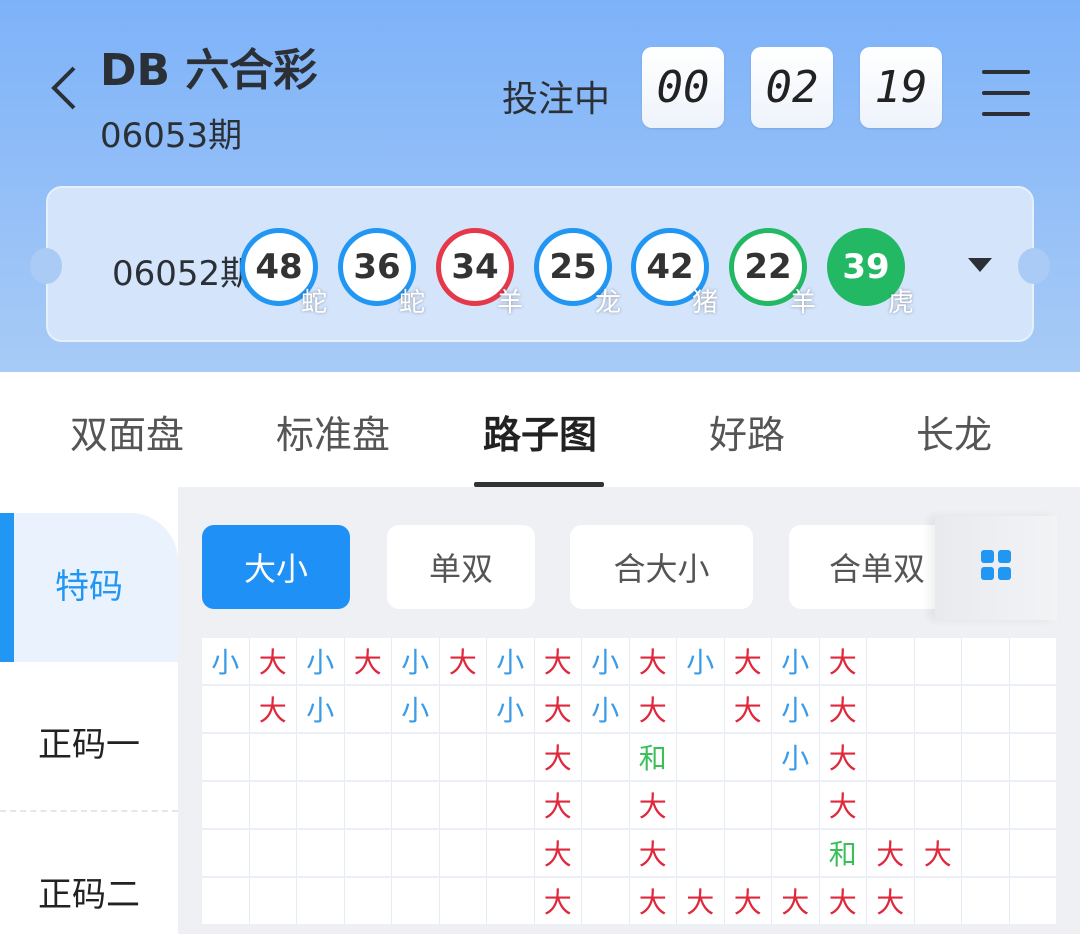  What do you see at coordinates (540, 435) in the screenshot?
I see `tab-road-chart: 路子图` at bounding box center [540, 435].